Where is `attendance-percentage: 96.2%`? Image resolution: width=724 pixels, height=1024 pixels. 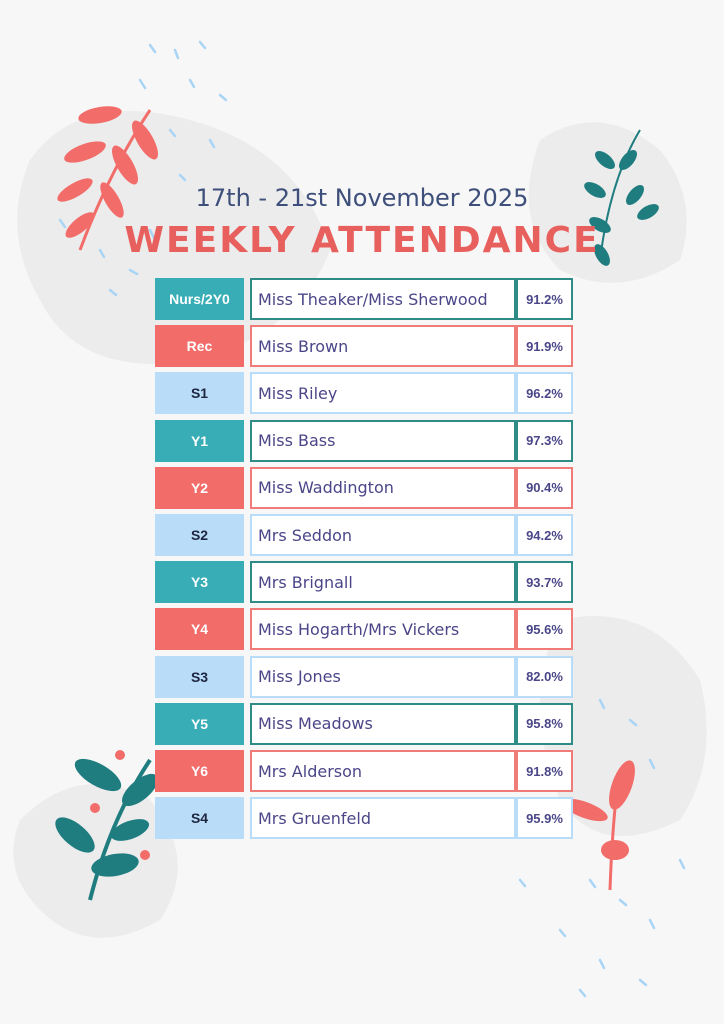
attendance-percentage: 96.2% is located at coordinates (544, 393).